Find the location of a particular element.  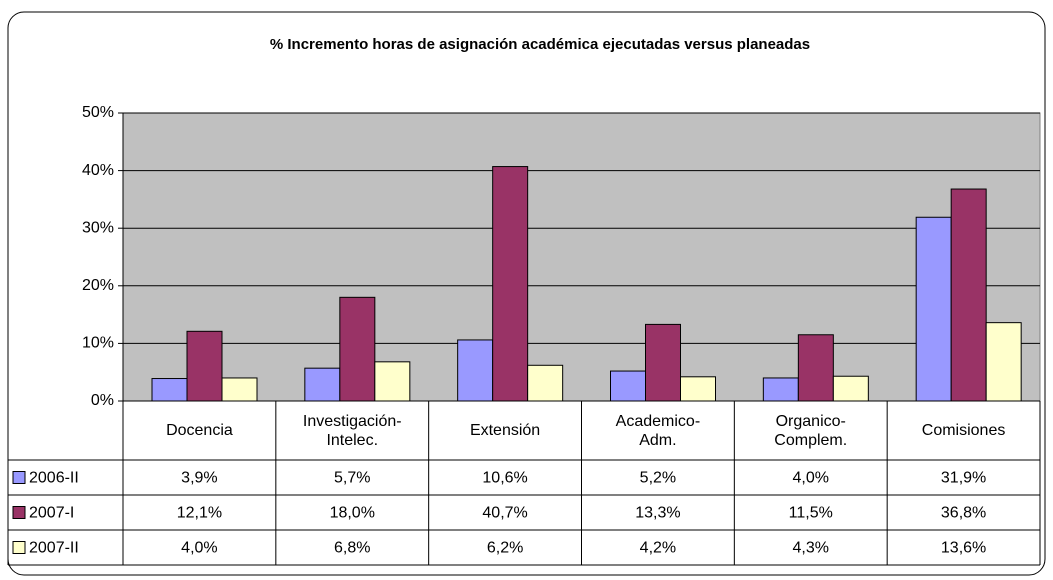

data-label: 6,8% is located at coordinates (352, 548).